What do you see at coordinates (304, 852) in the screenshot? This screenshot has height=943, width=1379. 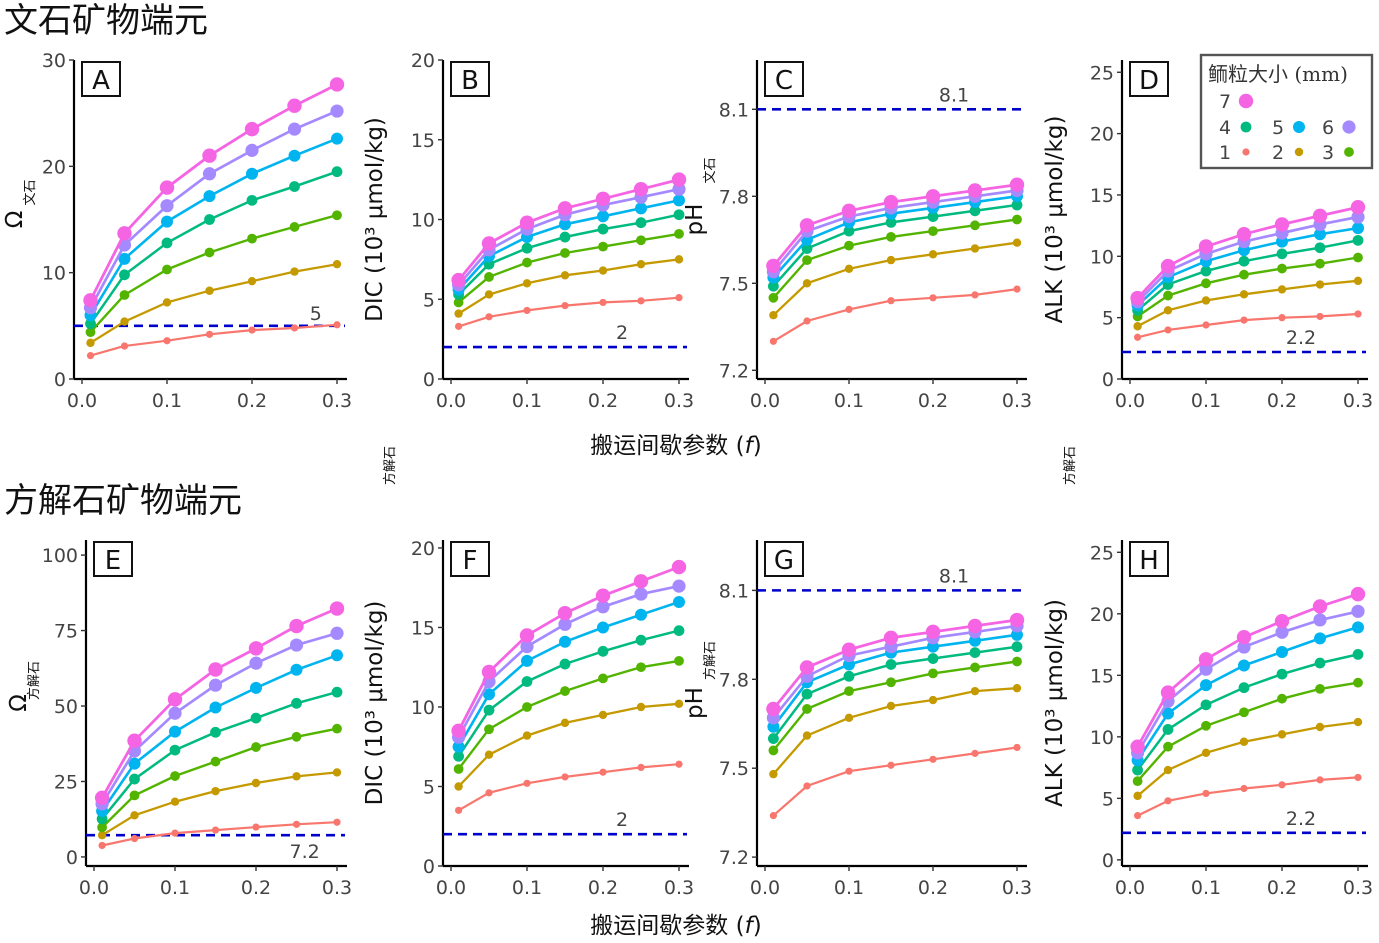 I see `reference-label: 7.2` at bounding box center [304, 852].